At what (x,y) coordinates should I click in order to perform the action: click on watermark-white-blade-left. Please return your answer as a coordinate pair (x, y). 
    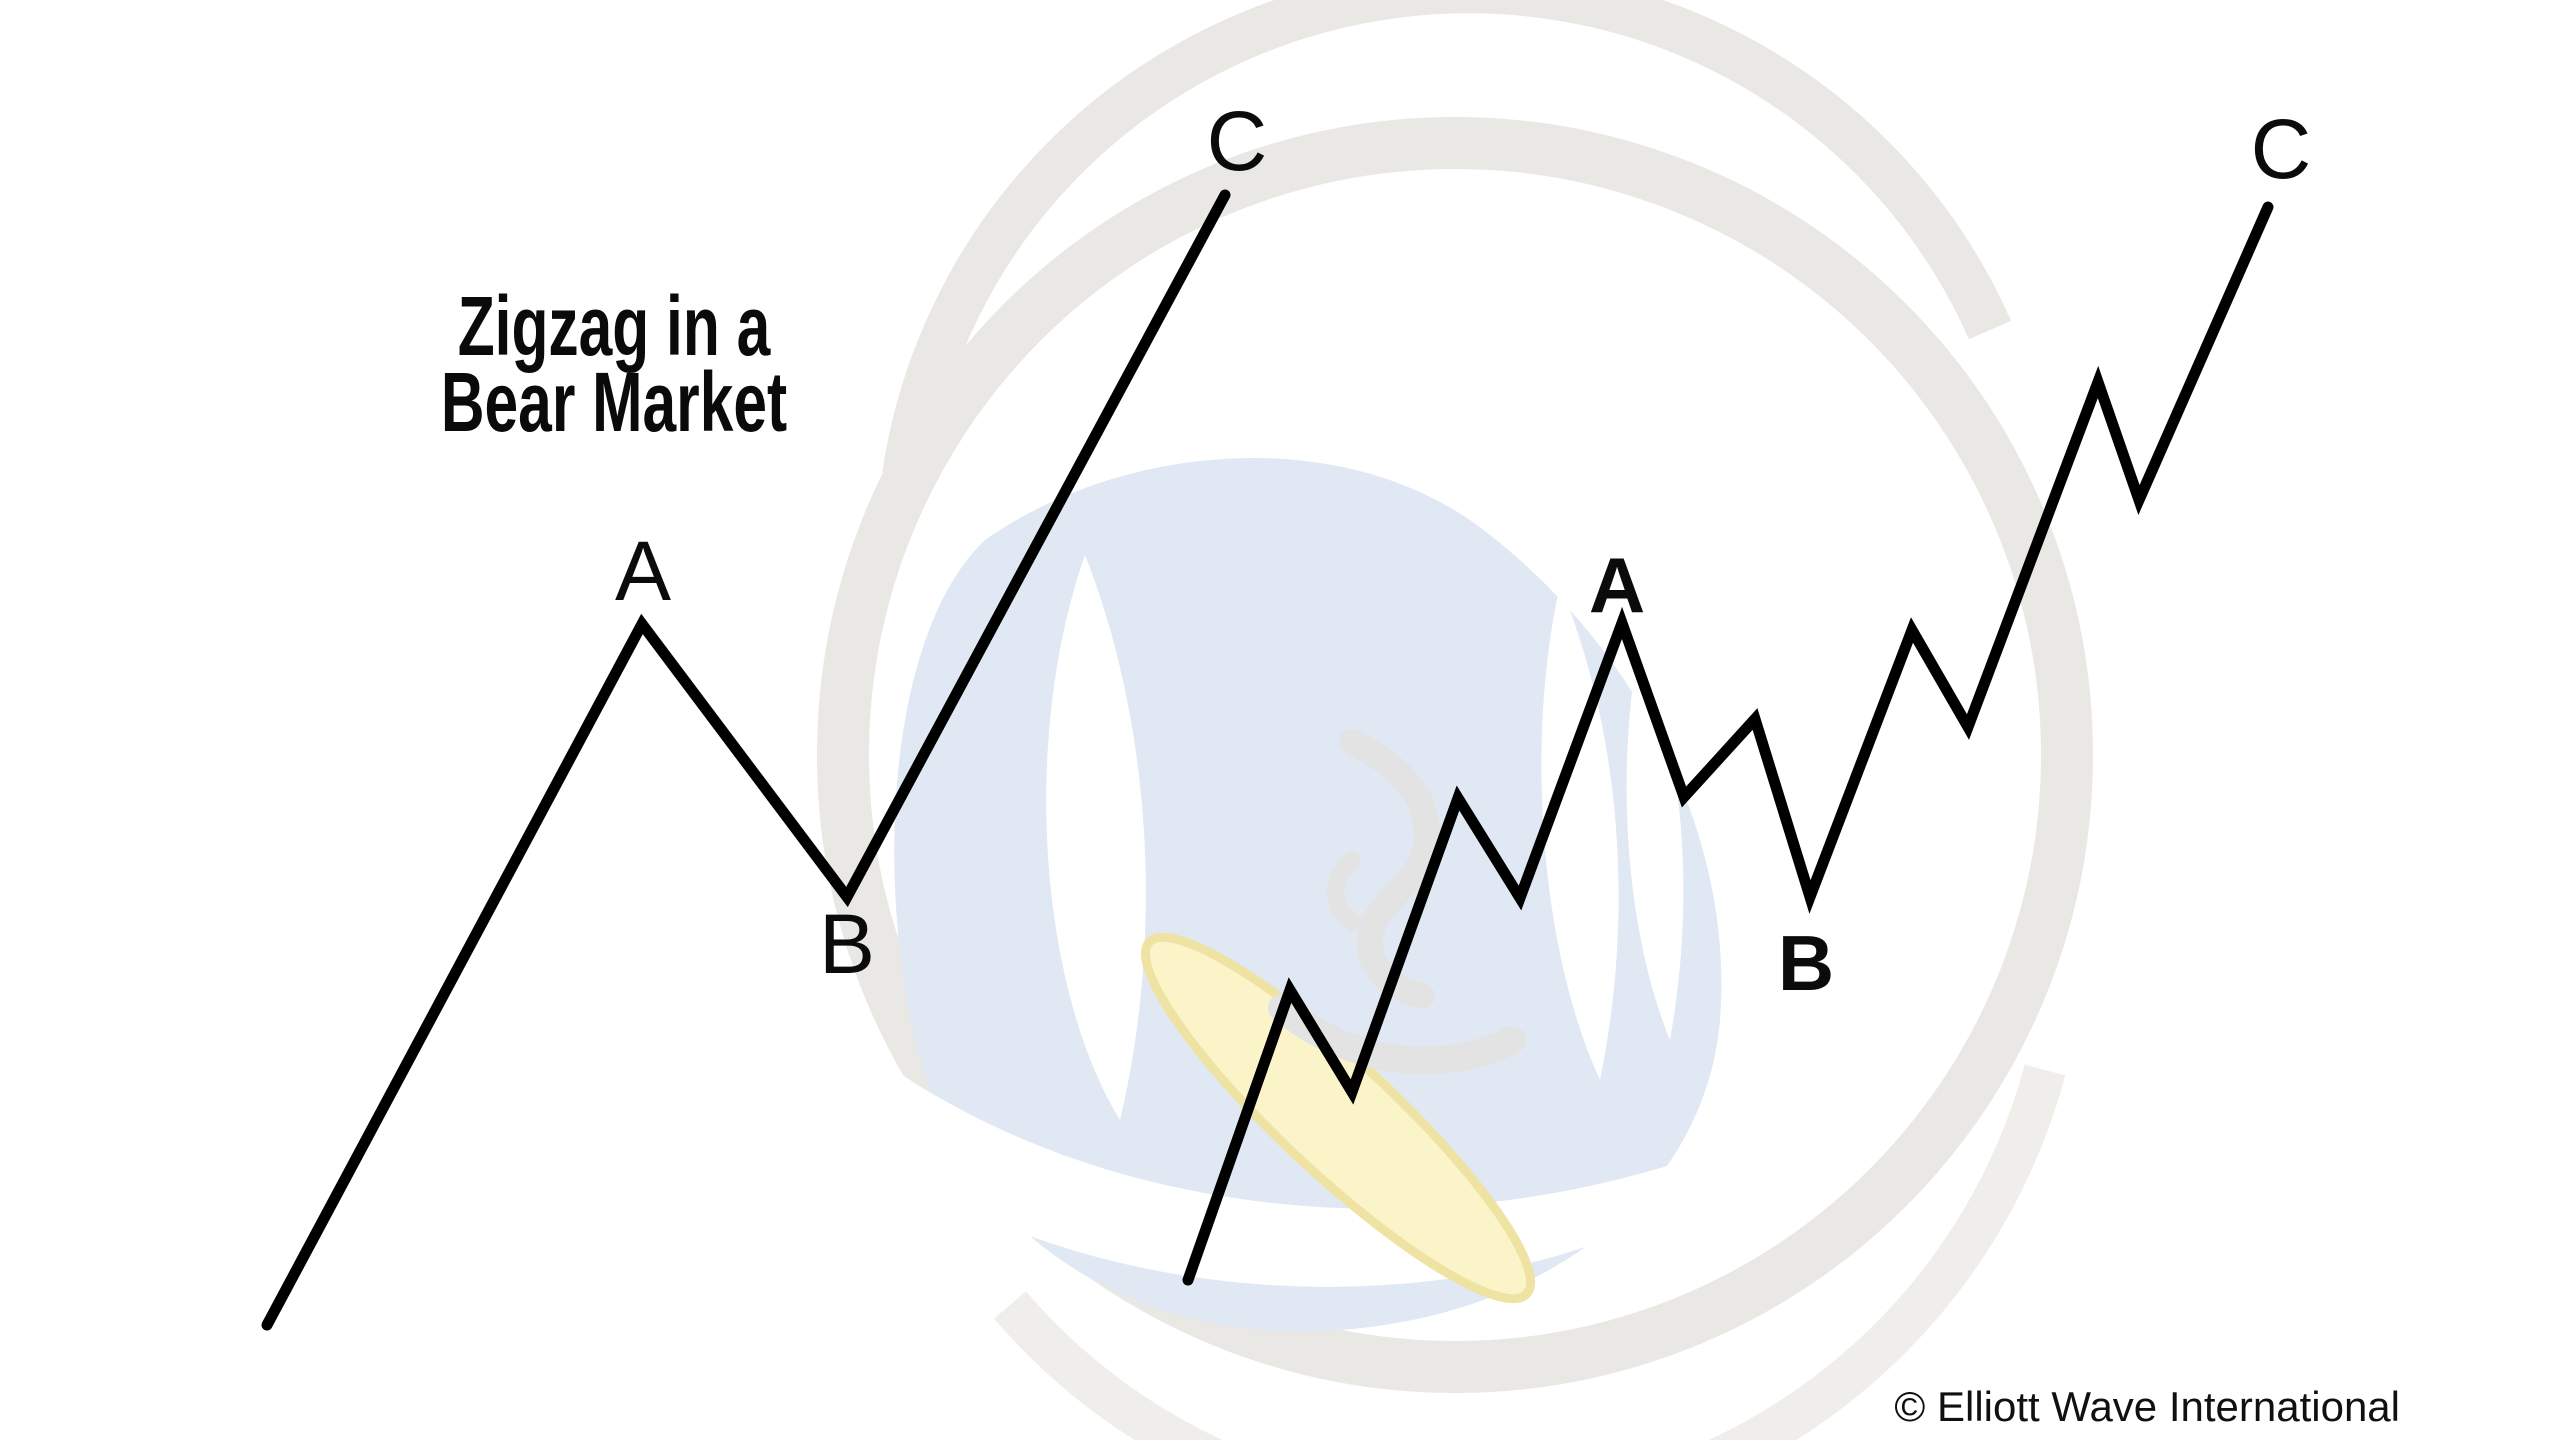
    Looking at the image, I should click on (1096, 837).